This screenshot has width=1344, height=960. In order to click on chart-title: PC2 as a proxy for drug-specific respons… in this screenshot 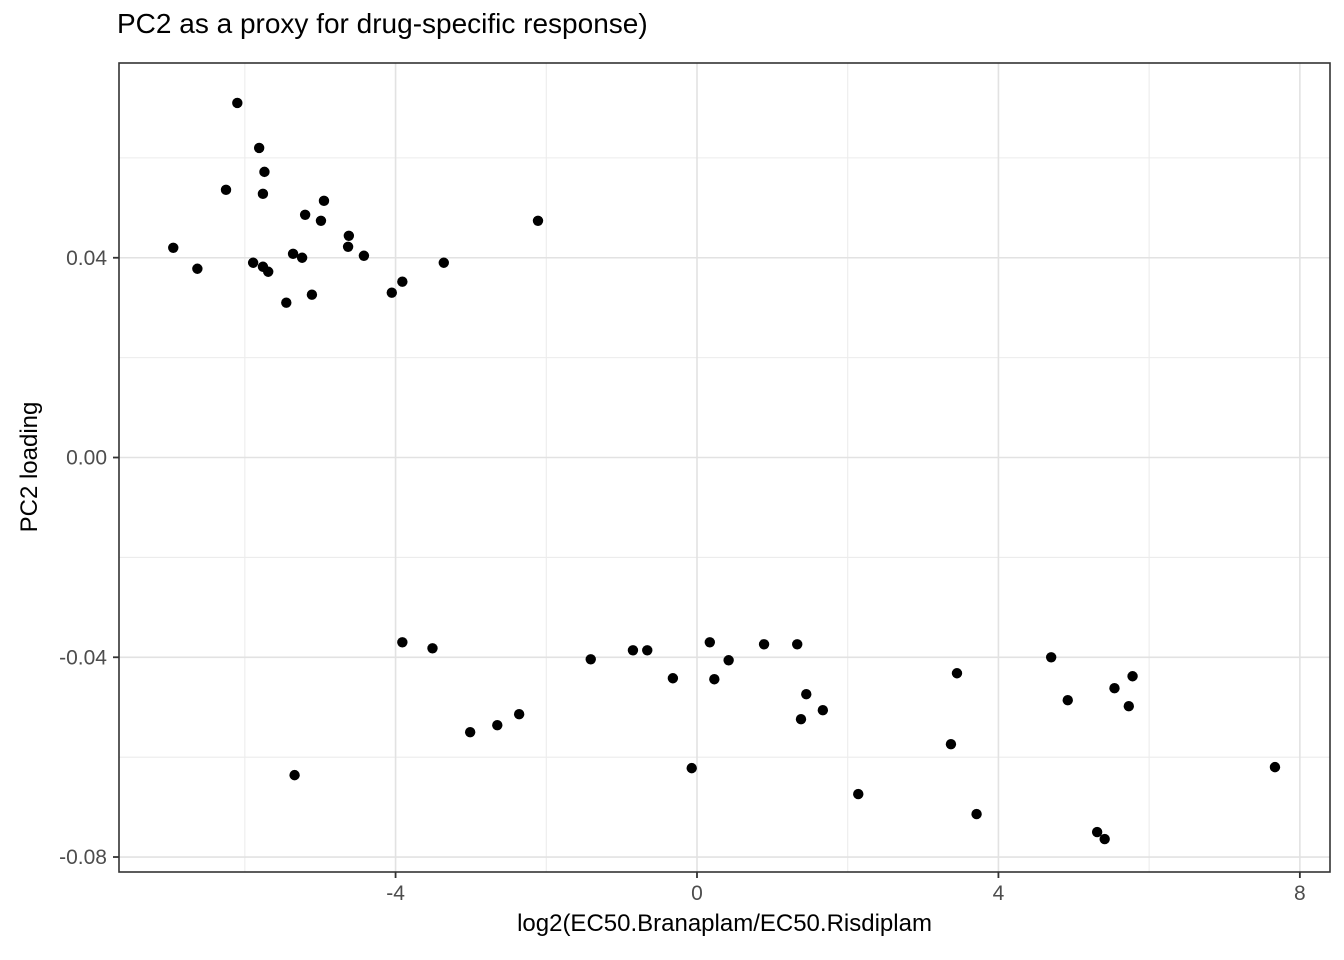, I will do `click(382, 23)`.